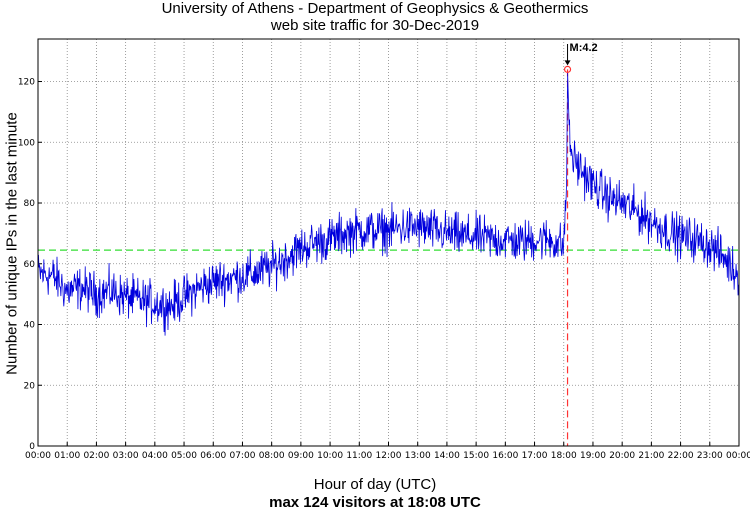  I want to click on y-tick-label: 0, so click(32, 447).